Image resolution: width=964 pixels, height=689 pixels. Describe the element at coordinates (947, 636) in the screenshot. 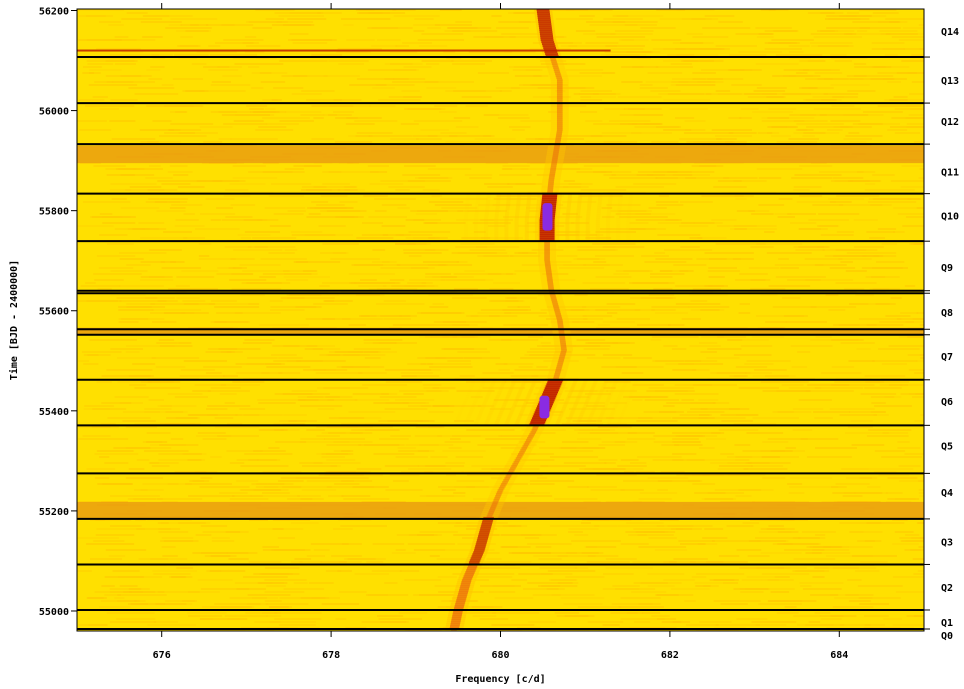

I see `quarter-label: Q0` at that location.